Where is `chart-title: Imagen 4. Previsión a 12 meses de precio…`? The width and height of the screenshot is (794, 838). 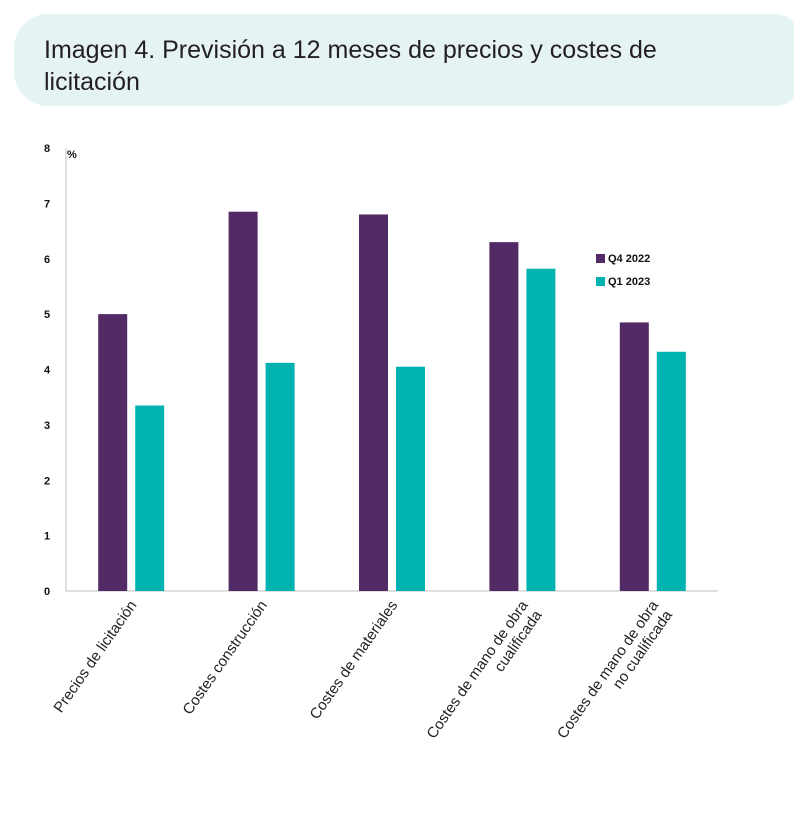
chart-title: Imagen 4. Previsión a 12 meses de precio… is located at coordinates (350, 66).